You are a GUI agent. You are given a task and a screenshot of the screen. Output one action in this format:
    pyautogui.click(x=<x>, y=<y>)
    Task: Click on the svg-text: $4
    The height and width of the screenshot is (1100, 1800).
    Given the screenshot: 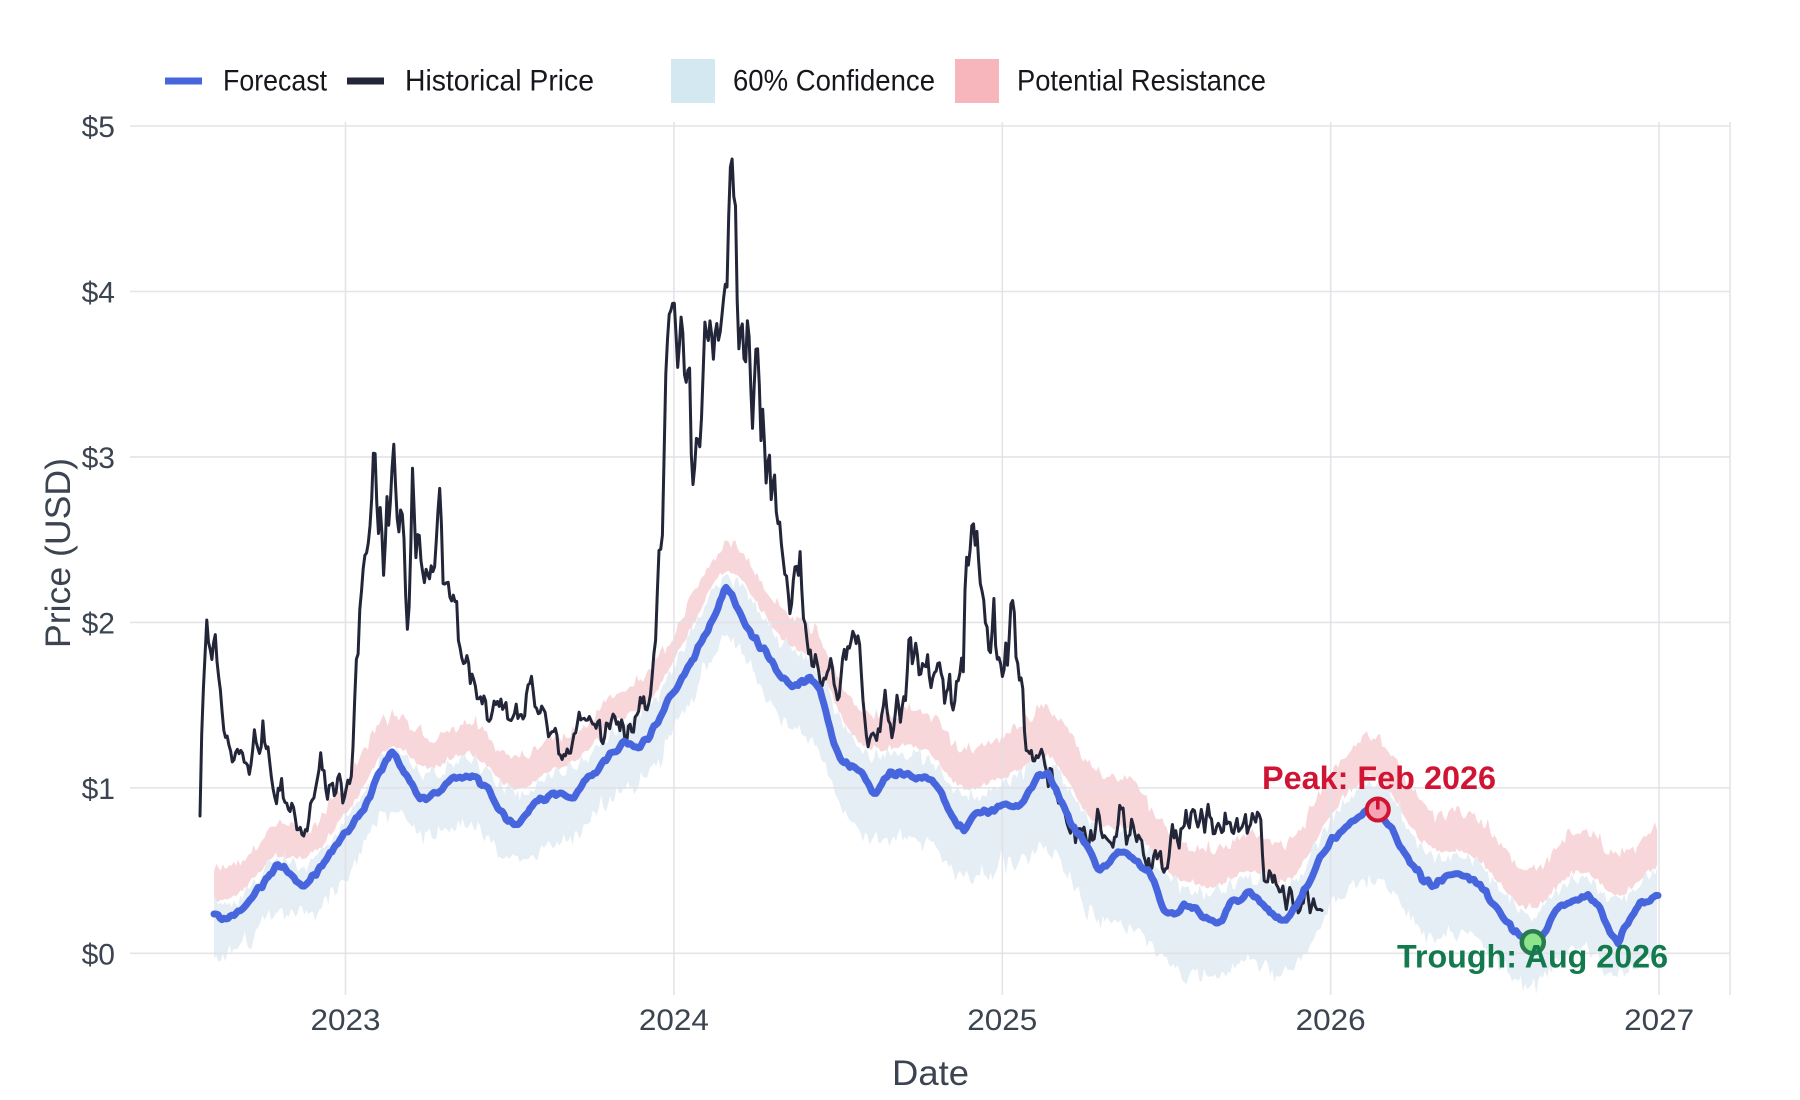 What is the action you would take?
    pyautogui.click(x=98, y=293)
    